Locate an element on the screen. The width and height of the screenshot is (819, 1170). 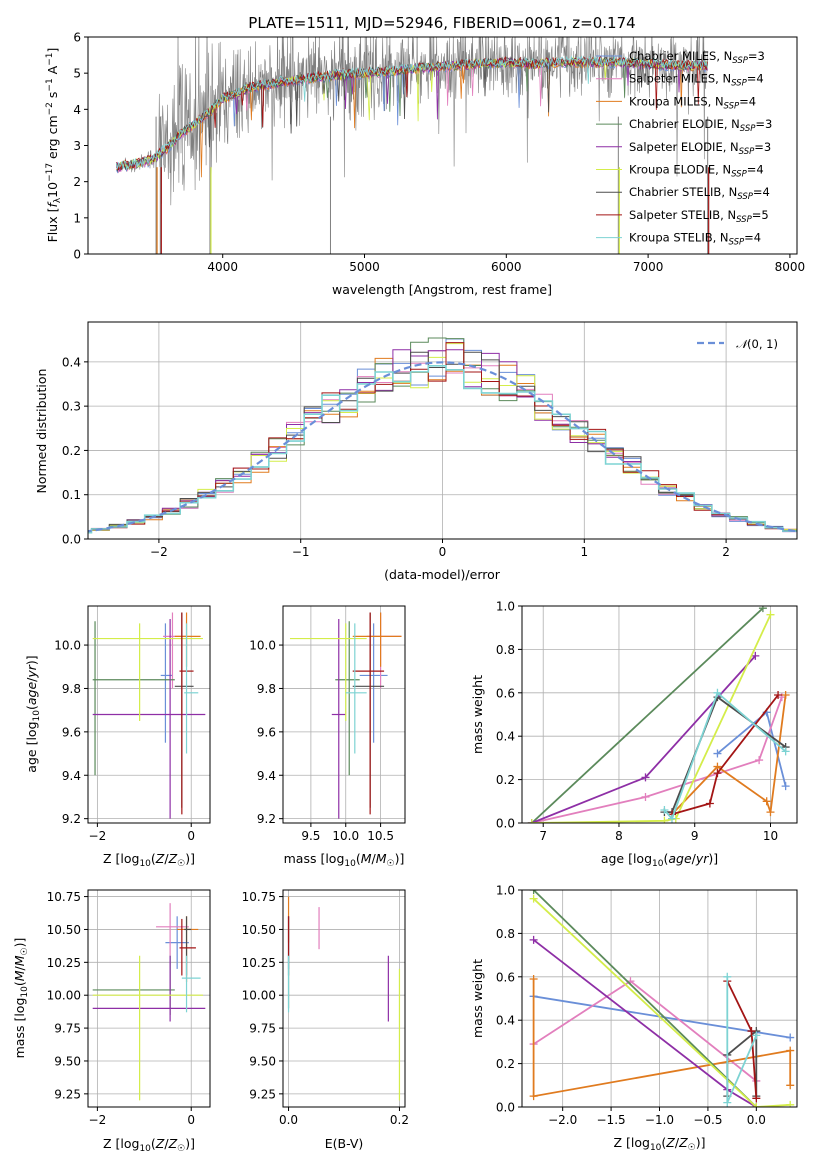
x-tick-label: −1 is located at coordinates (301, 552).